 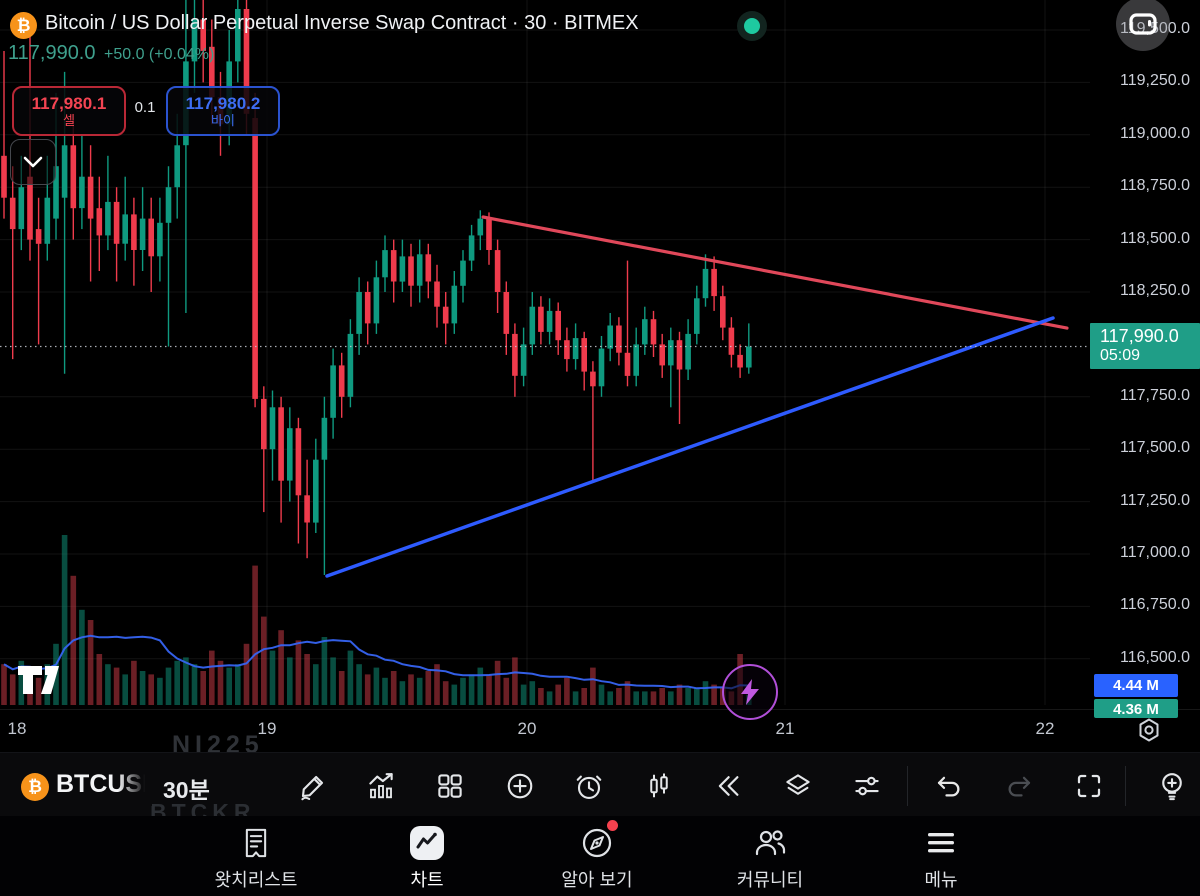 I want to click on rewind-icon, so click(x=728, y=786).